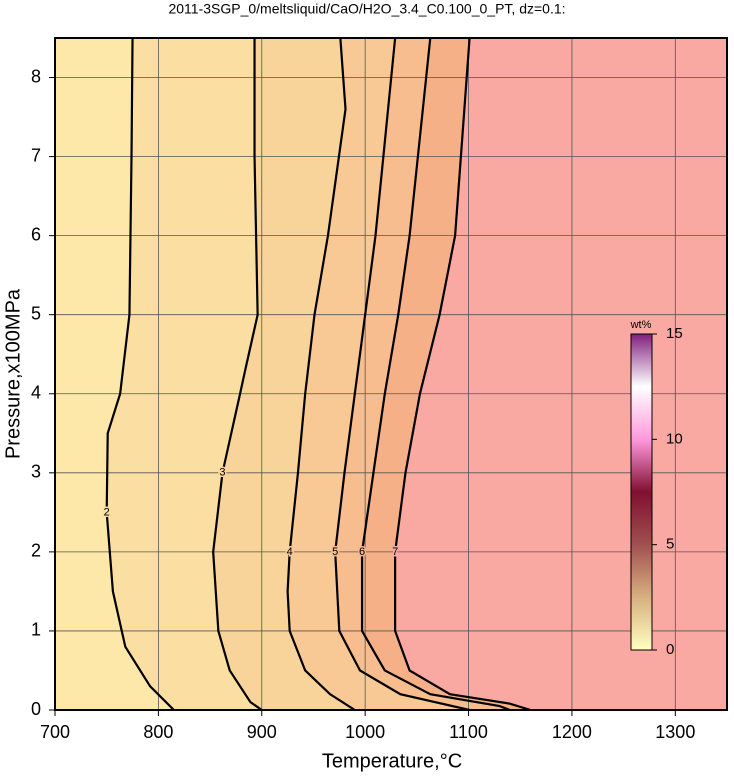 The width and height of the screenshot is (734, 776). What do you see at coordinates (55, 732) in the screenshot?
I see `x-tick-label: 700` at bounding box center [55, 732].